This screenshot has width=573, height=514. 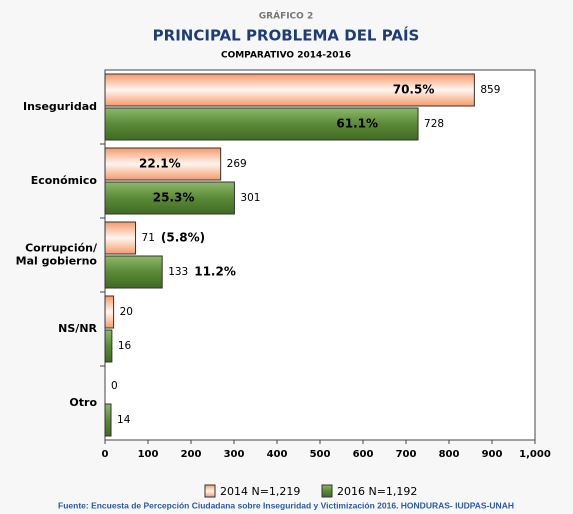 What do you see at coordinates (490, 90) in the screenshot?
I see `value-label: 859` at bounding box center [490, 90].